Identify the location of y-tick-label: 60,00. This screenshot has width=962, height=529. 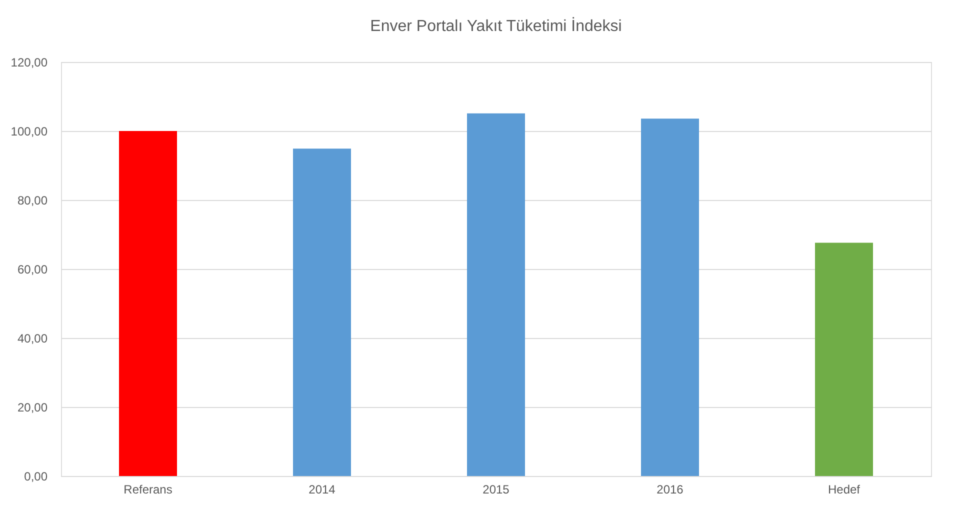
(32, 269).